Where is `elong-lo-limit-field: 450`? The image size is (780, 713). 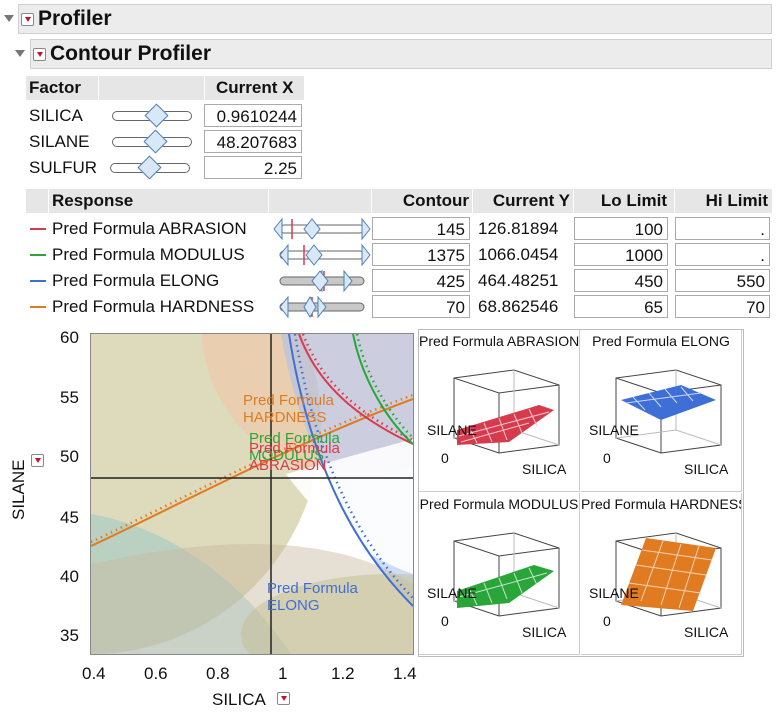
elong-lo-limit-field: 450 is located at coordinates (621, 280).